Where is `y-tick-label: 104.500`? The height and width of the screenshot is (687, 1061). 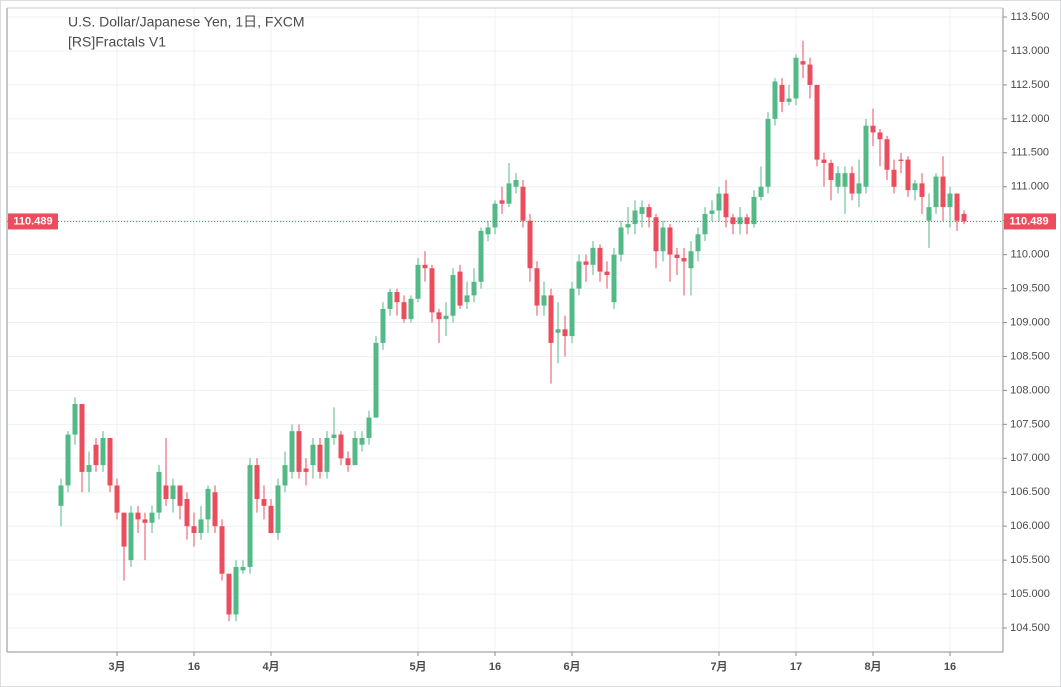
y-tick-label: 104.500 is located at coordinates (1030, 628).